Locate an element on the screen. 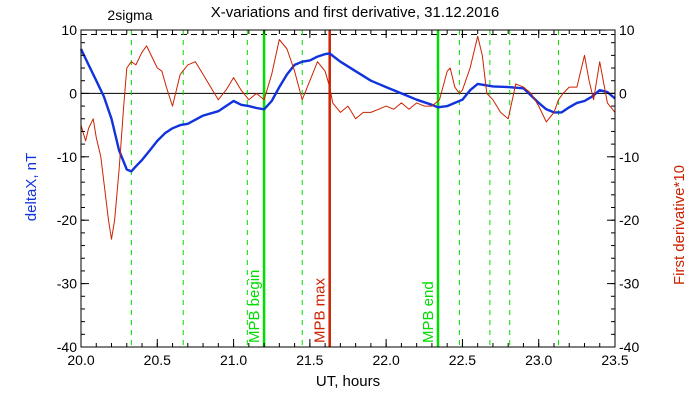 This screenshot has height=400, width=700. x-tick-label: 23.0 is located at coordinates (538, 360).